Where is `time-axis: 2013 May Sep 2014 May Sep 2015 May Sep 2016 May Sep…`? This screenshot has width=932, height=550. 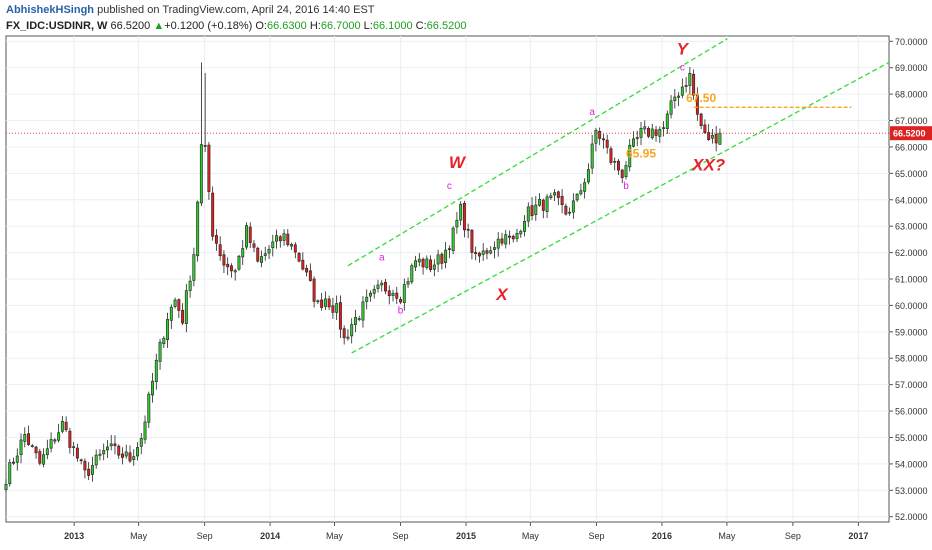 time-axis: 2013 May Sep 2014 May Sep 2015 May Sep 2016 May Sep… is located at coordinates (466, 531).